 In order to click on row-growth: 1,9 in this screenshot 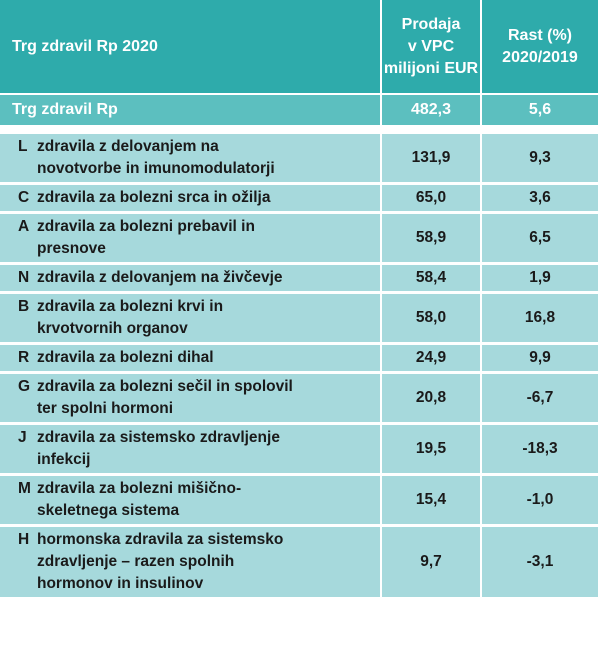, I will do `click(539, 279)`.